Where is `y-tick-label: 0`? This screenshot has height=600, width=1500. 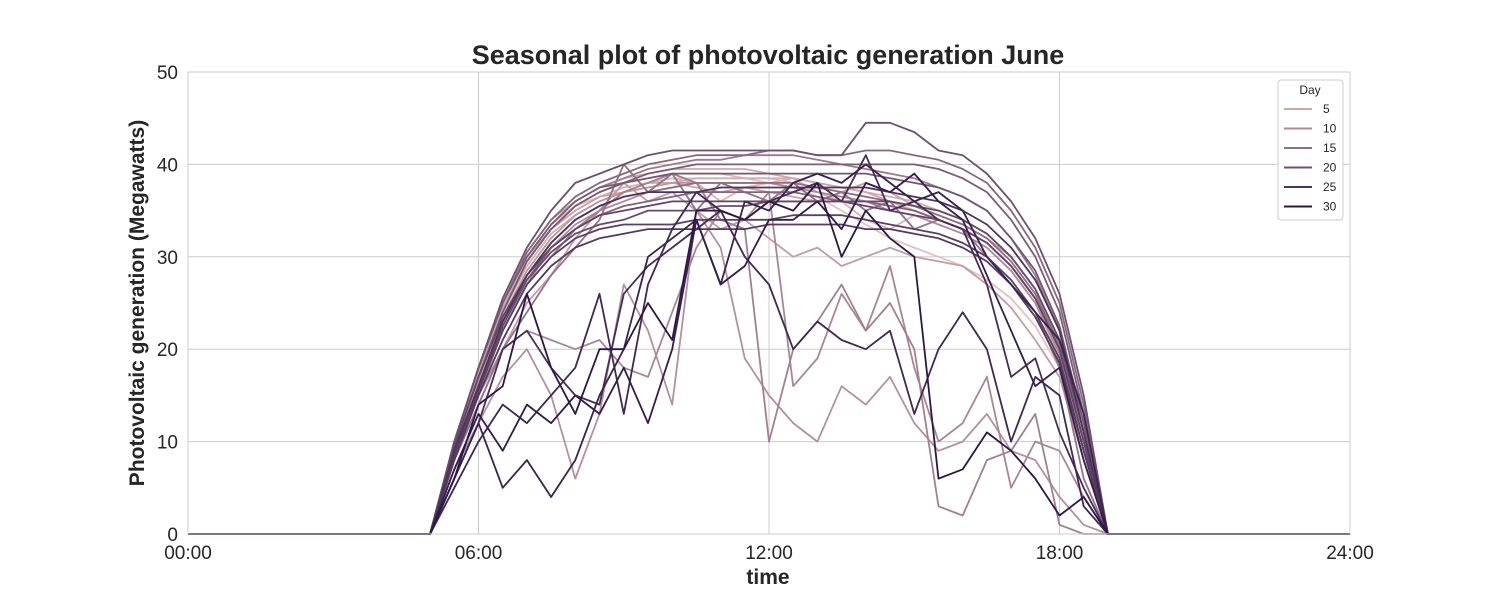 y-tick-label: 0 is located at coordinates (172, 535).